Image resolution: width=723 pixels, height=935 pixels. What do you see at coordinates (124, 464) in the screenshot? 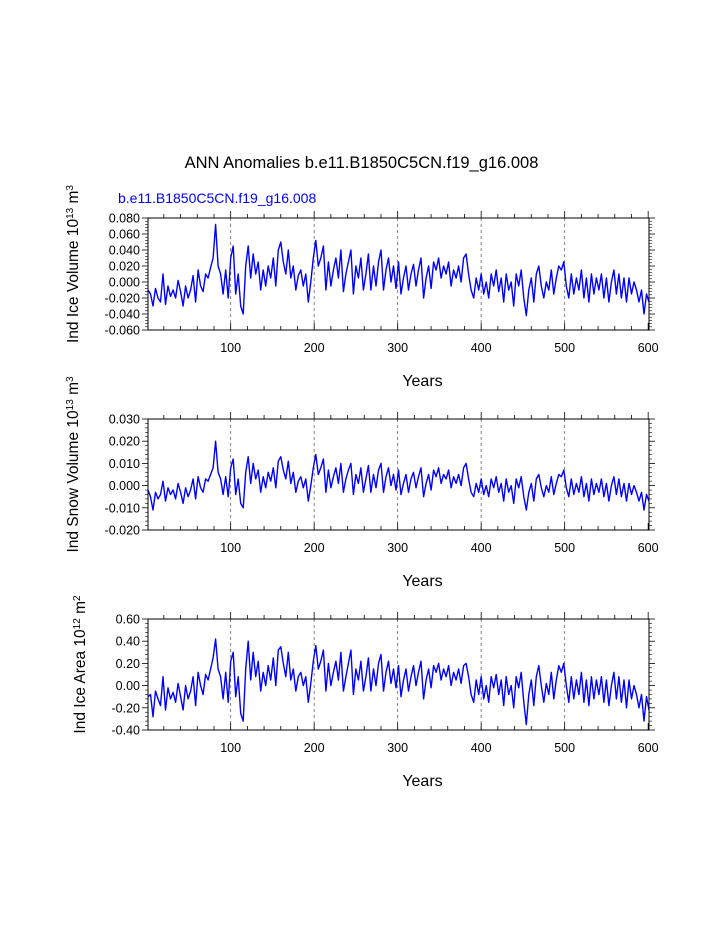
I see `y-tick-label: 0.010` at bounding box center [124, 464].